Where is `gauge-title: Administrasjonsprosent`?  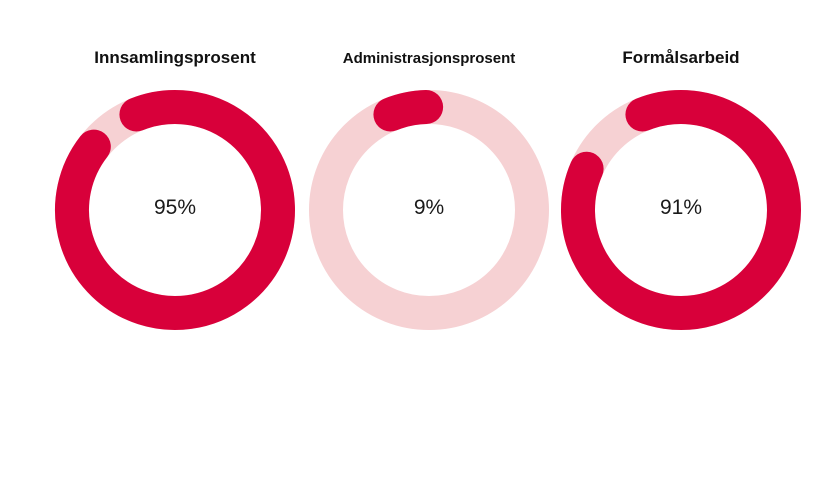
gauge-title: Administrasjonsprosent is located at coordinates (429, 58).